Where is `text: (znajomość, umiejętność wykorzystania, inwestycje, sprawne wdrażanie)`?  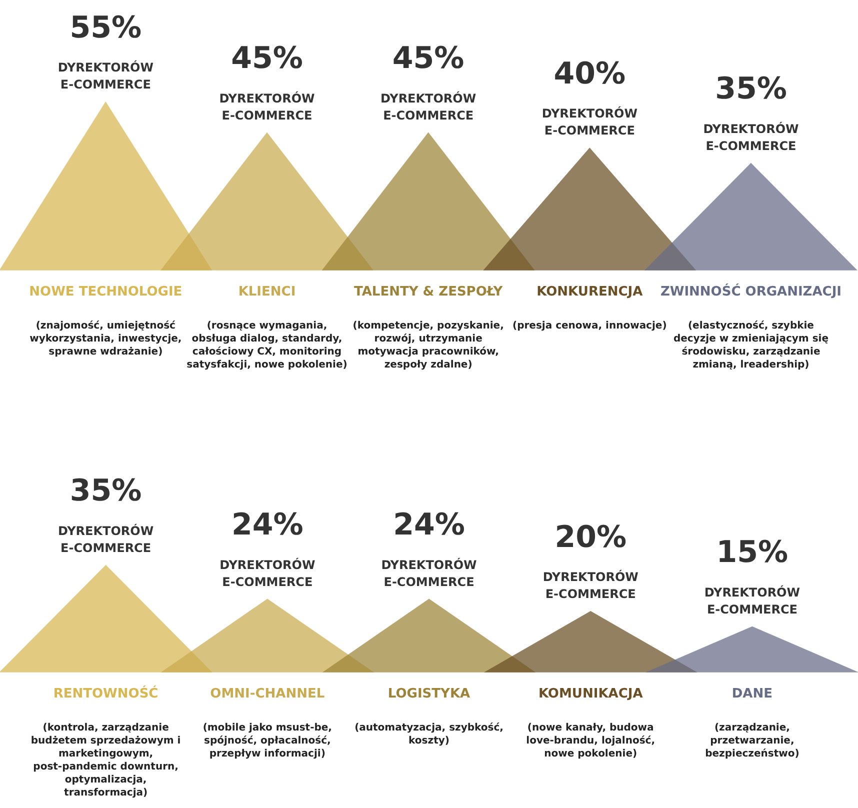
text: (znajomość, umiejętność wykorzystania, inwestycje, sprawne wdrażanie) is located at coordinates (106, 339).